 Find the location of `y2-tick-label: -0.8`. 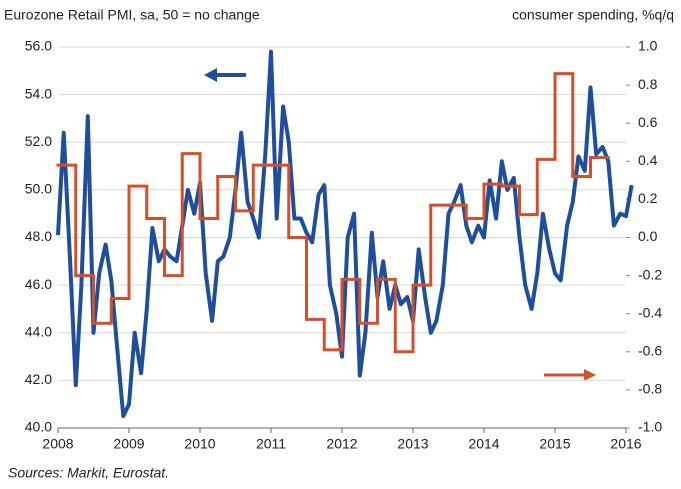

y2-tick-label: -0.8 is located at coordinates (650, 389).